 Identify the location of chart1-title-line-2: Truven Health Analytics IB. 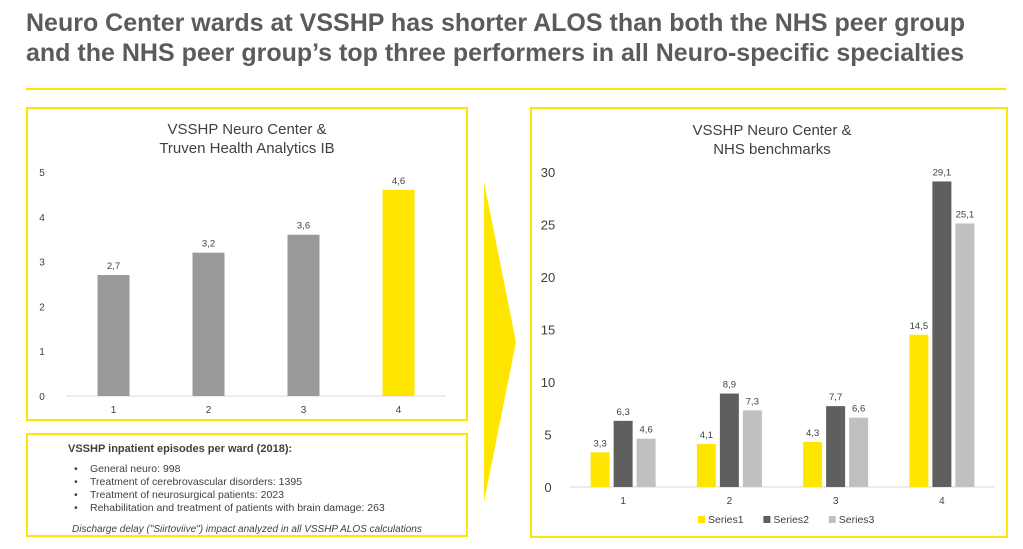
(246, 148).